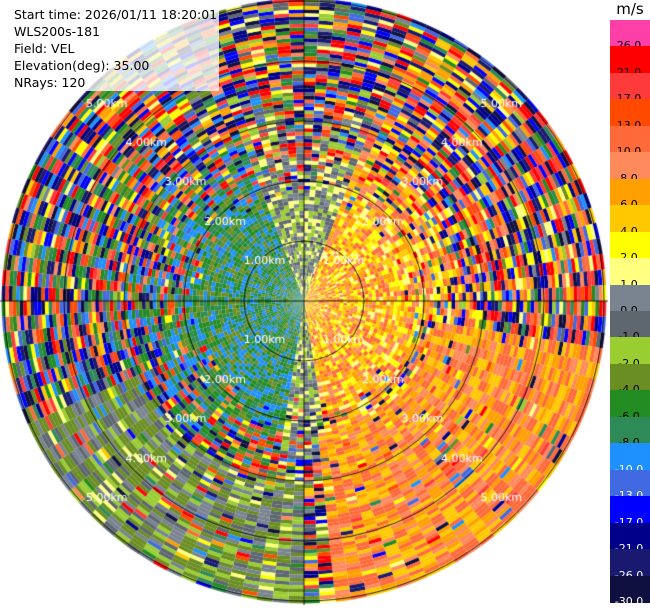 The height and width of the screenshot is (610, 650). I want to click on colorbar-unit-label: m/s, so click(630, 9).